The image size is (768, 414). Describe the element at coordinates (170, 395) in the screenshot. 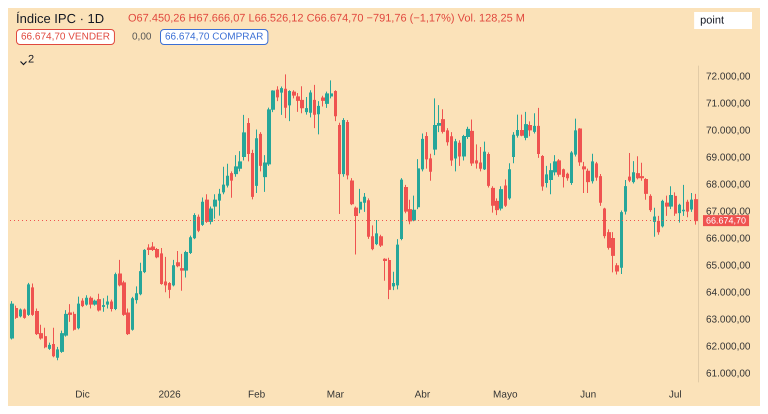

I see `x-tick-label: 2026` at that location.